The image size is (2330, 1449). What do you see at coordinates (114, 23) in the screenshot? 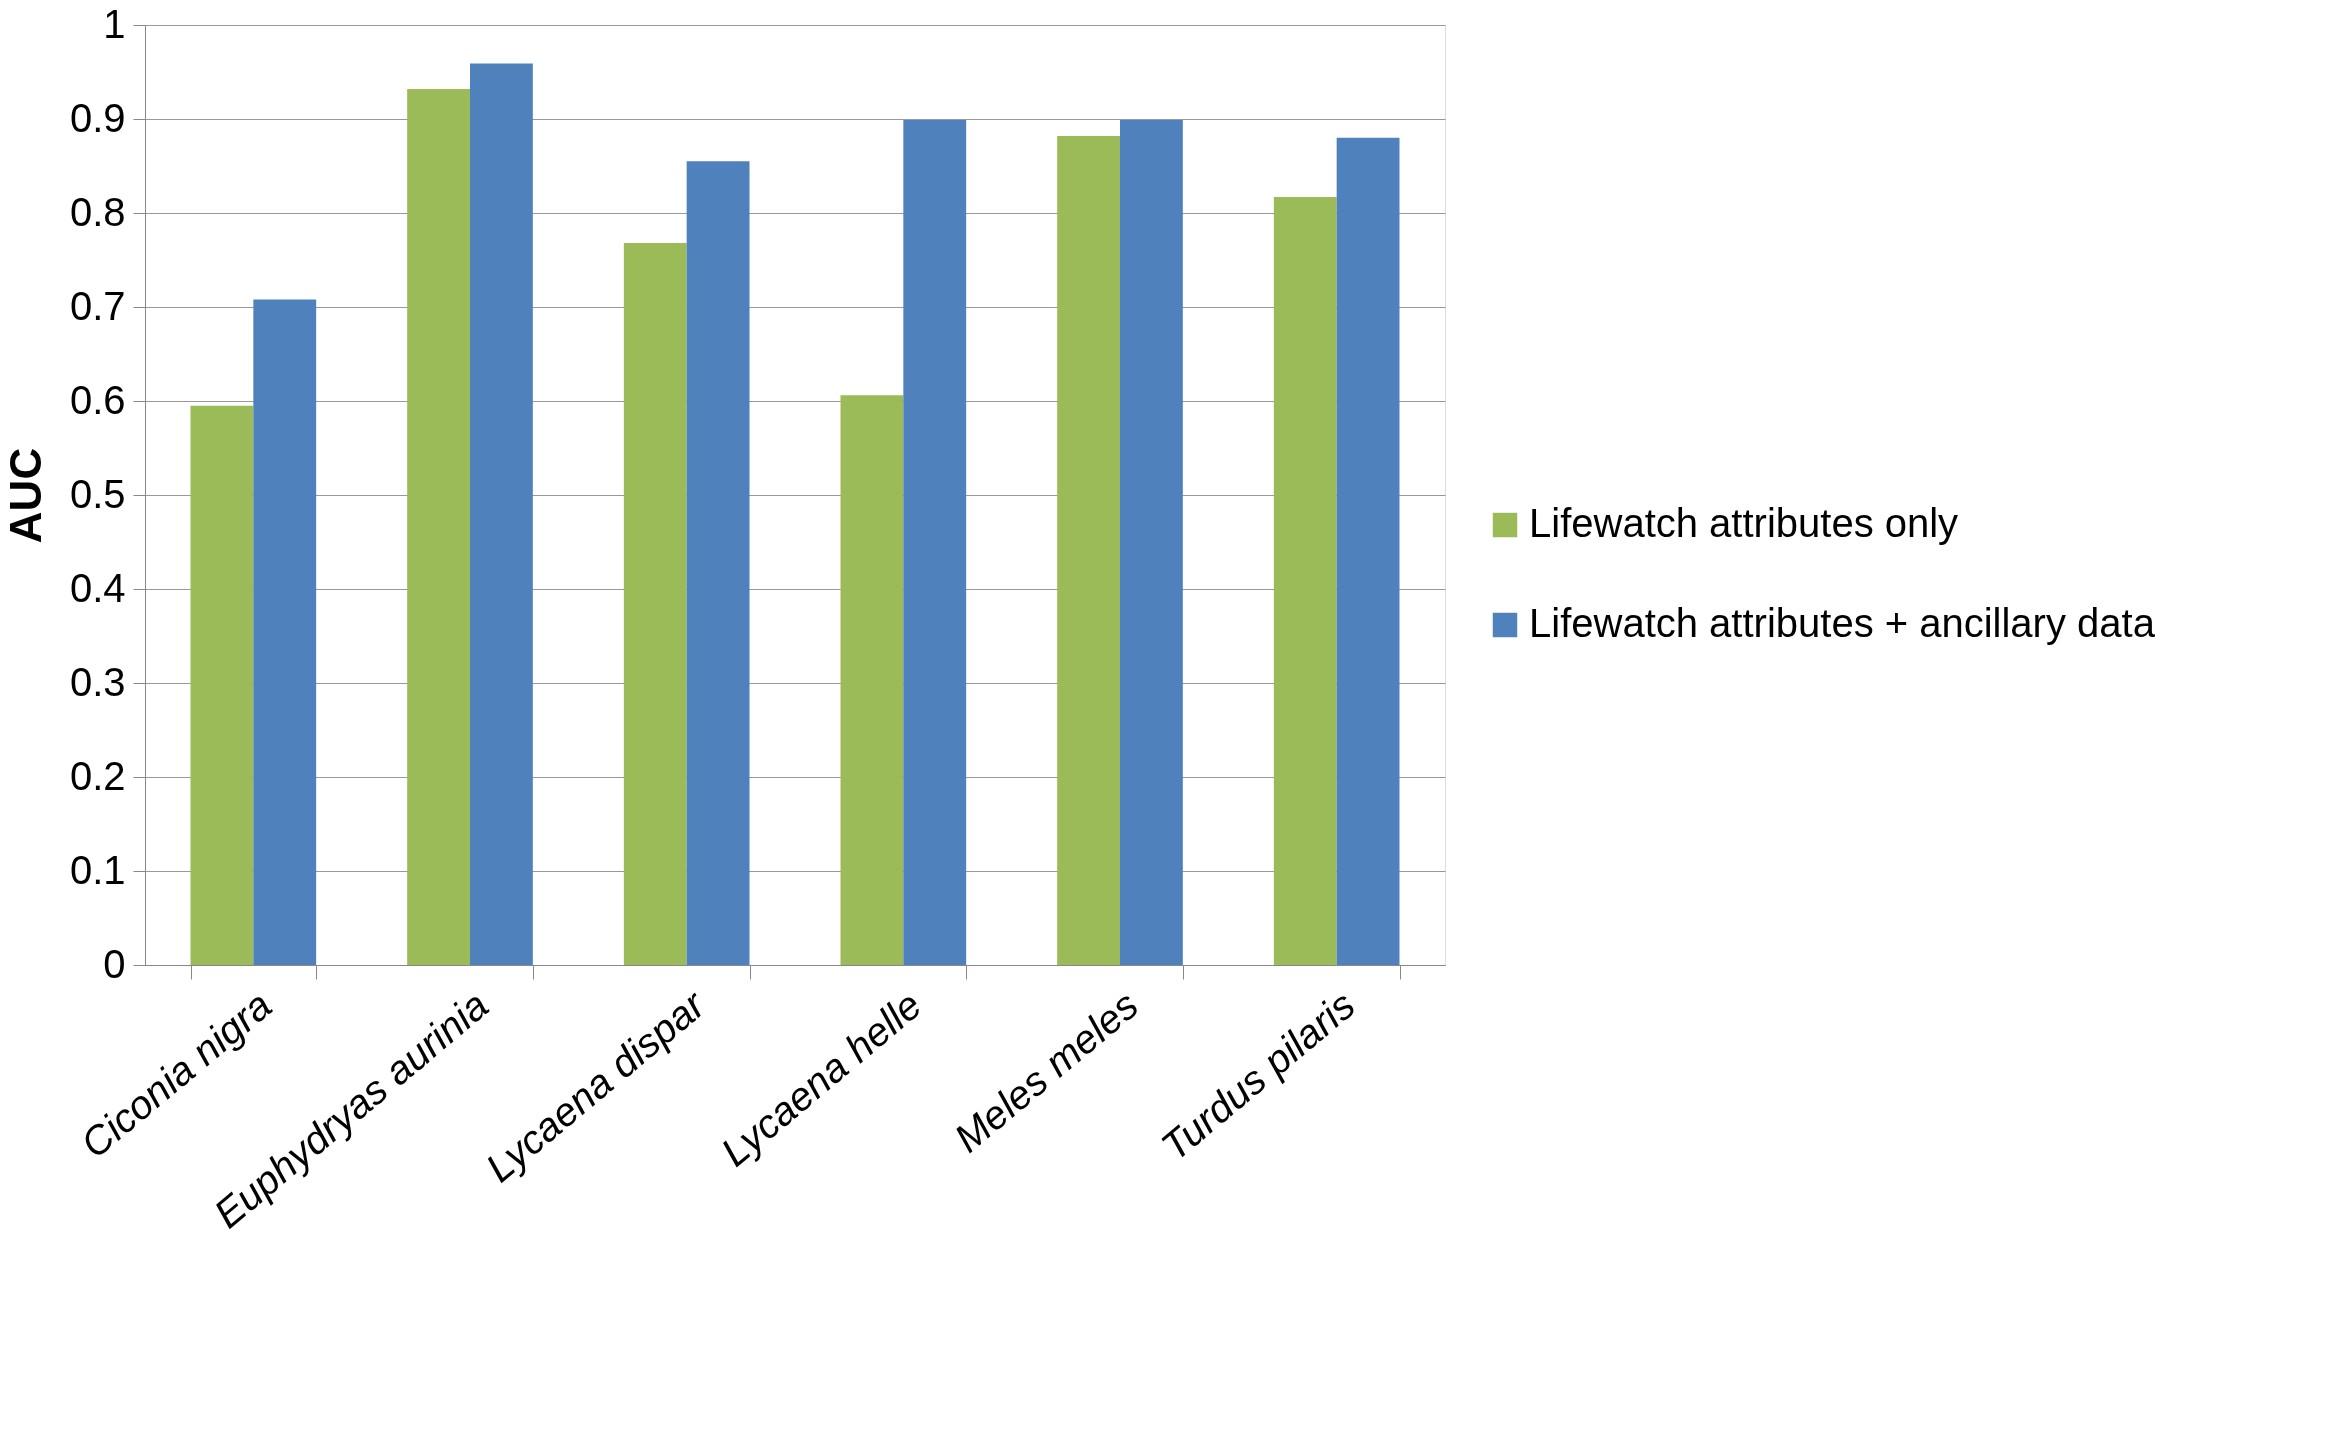
I see `y-tick-label: 1` at bounding box center [114, 23].